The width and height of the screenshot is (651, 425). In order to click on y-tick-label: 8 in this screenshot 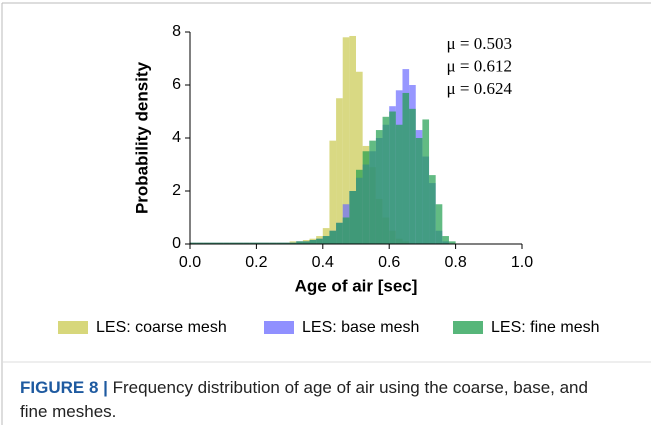, I will do `click(176, 31)`.